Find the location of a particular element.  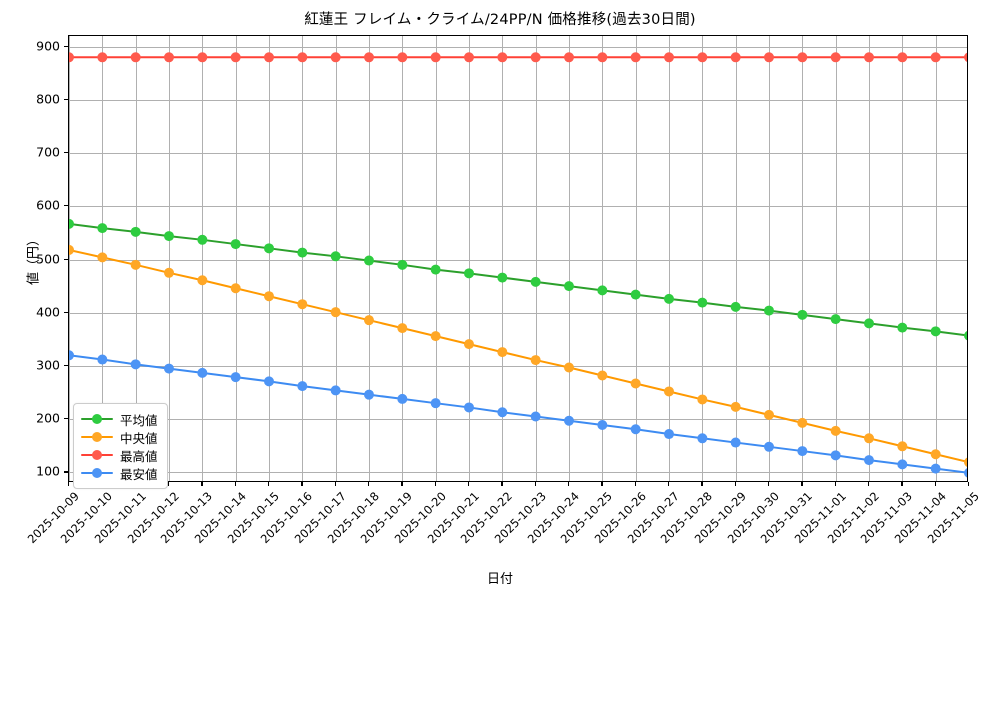

y-axis-tick-label: 800 is located at coordinates (48, 99).